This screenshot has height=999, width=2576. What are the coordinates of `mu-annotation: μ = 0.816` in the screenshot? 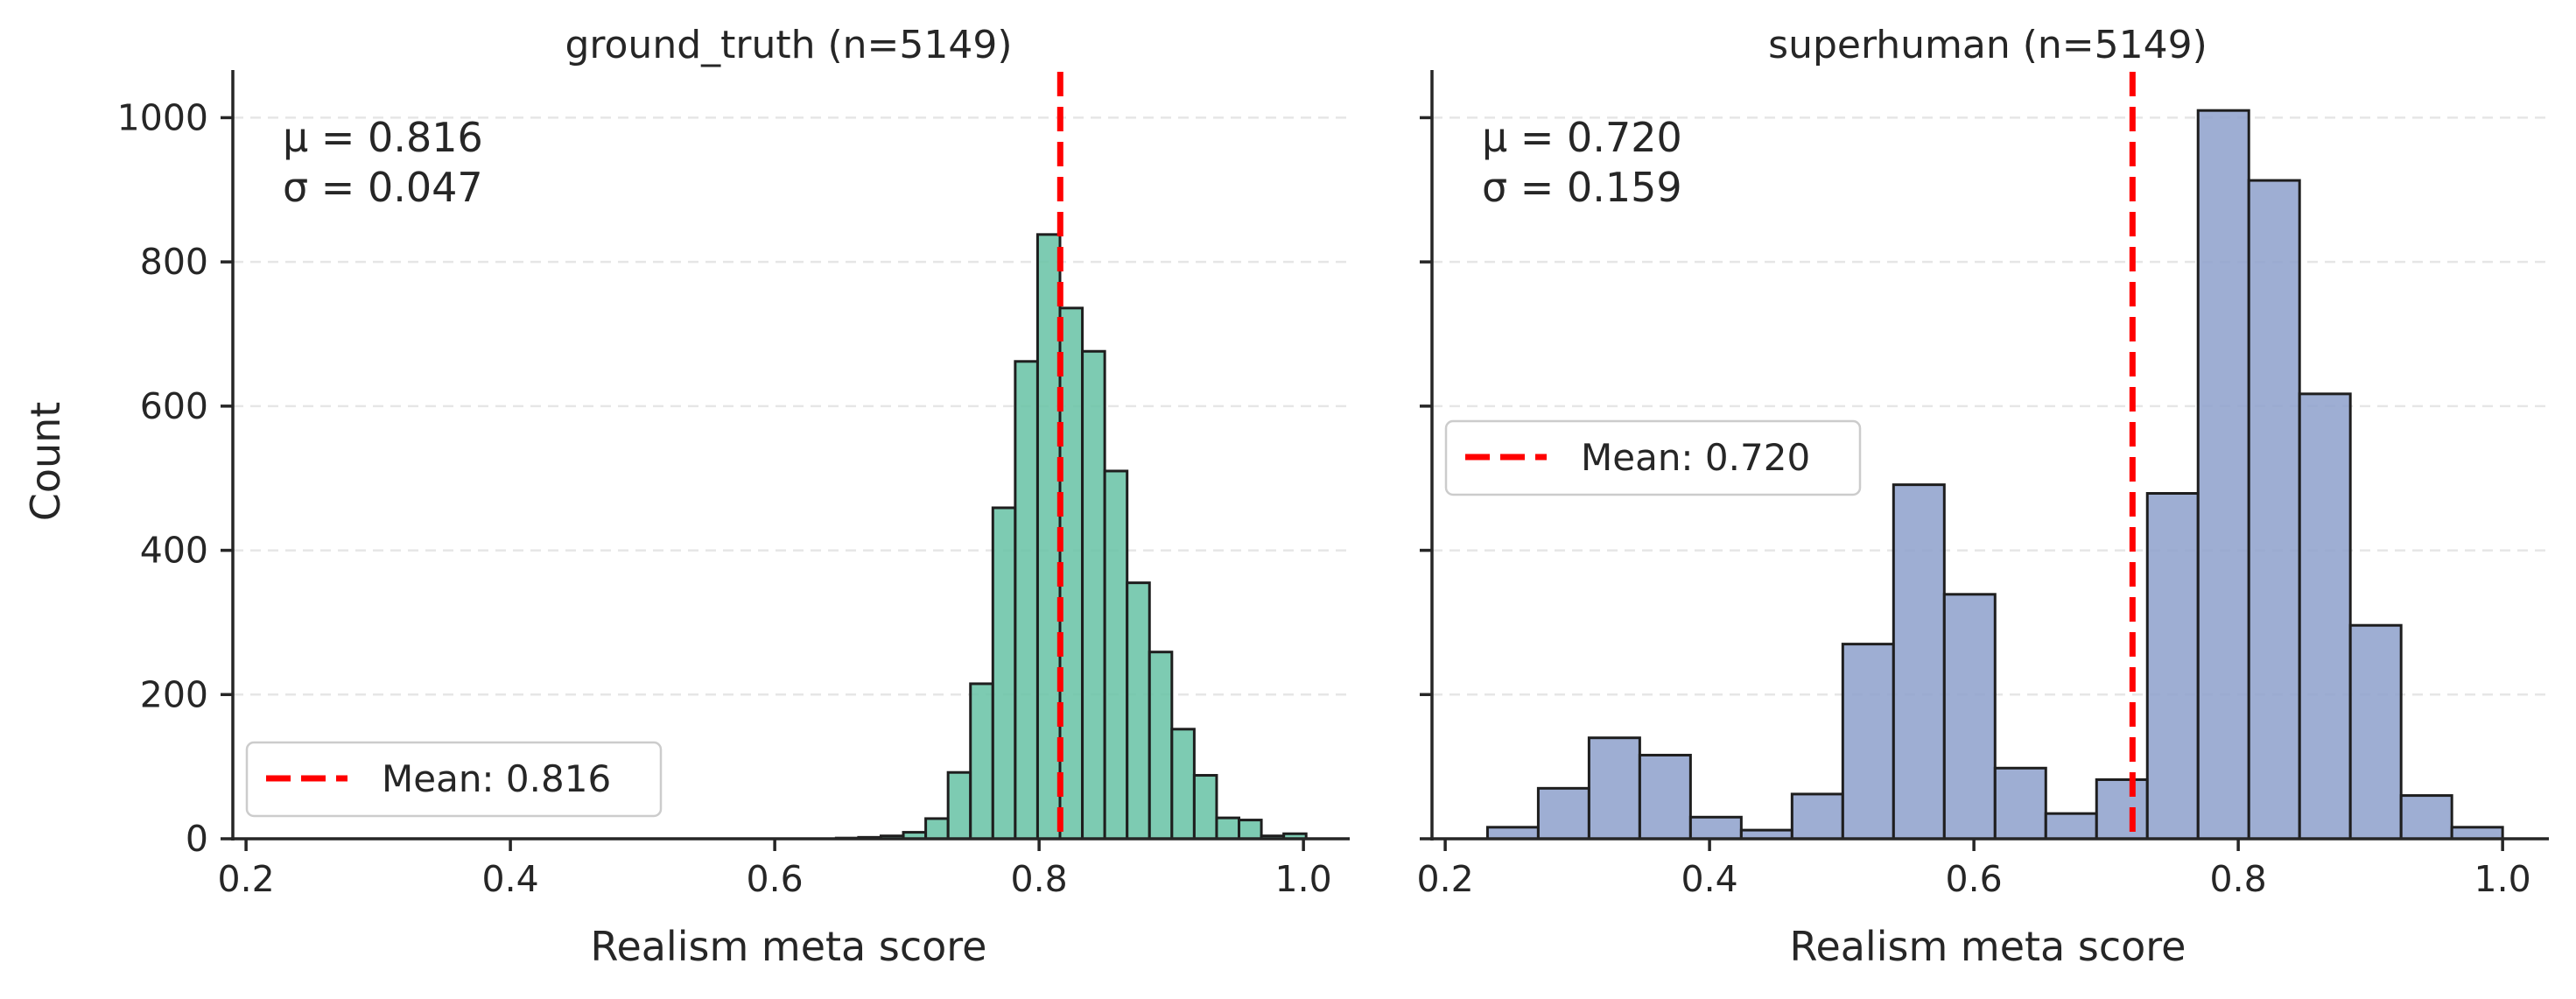 It's located at (383, 137).